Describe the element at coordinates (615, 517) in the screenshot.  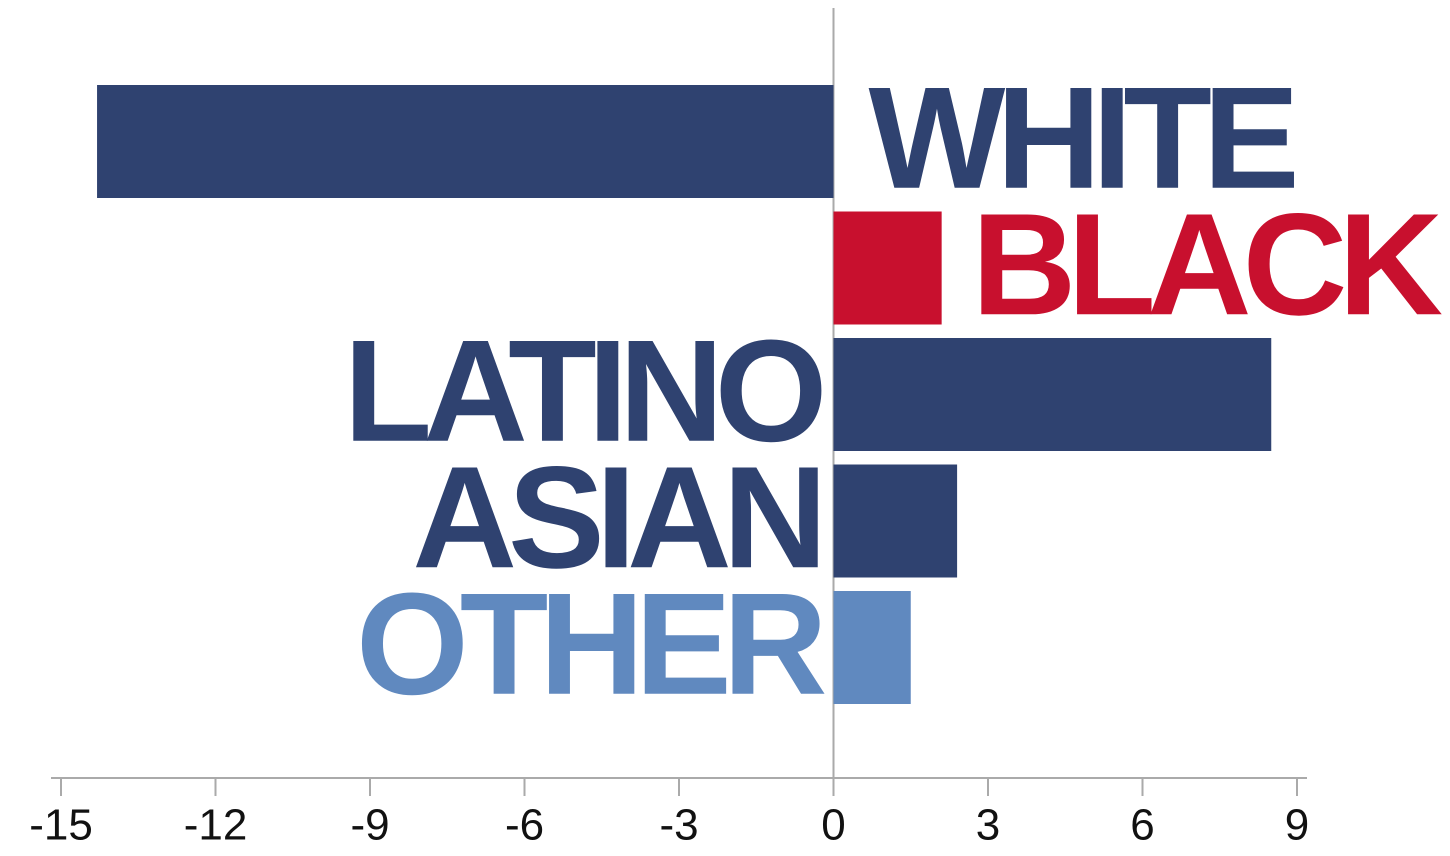
I see `category-label: ASIAN` at that location.